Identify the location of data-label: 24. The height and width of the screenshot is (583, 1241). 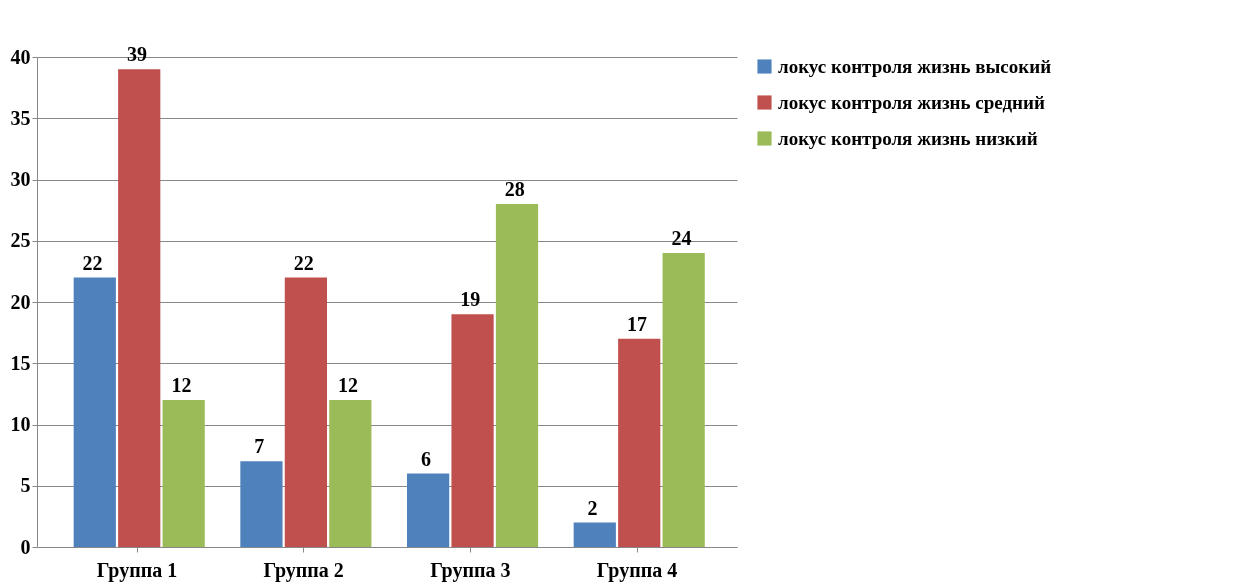
(681, 238).